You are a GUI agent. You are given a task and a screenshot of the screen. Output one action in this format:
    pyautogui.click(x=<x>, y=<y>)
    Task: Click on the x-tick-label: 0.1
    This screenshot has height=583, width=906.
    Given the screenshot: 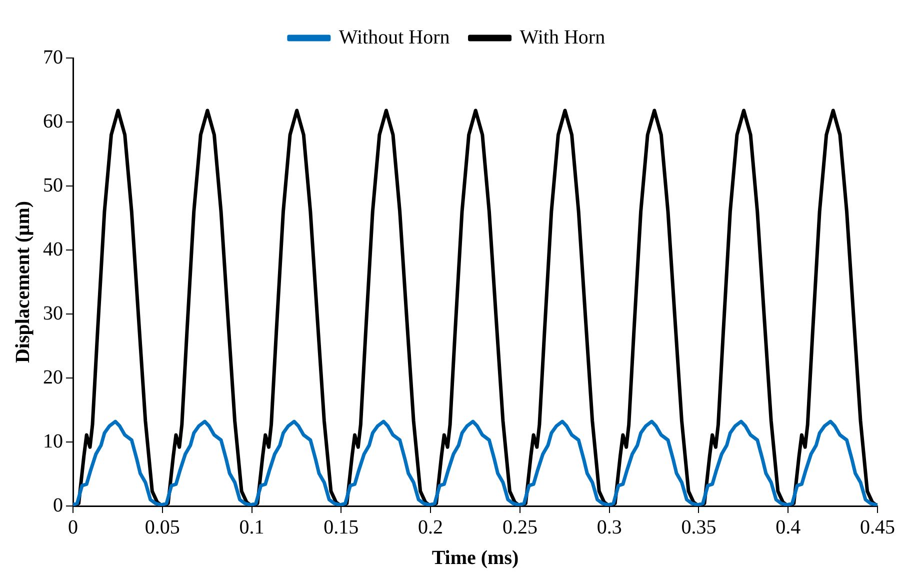 What is the action you would take?
    pyautogui.click(x=251, y=527)
    